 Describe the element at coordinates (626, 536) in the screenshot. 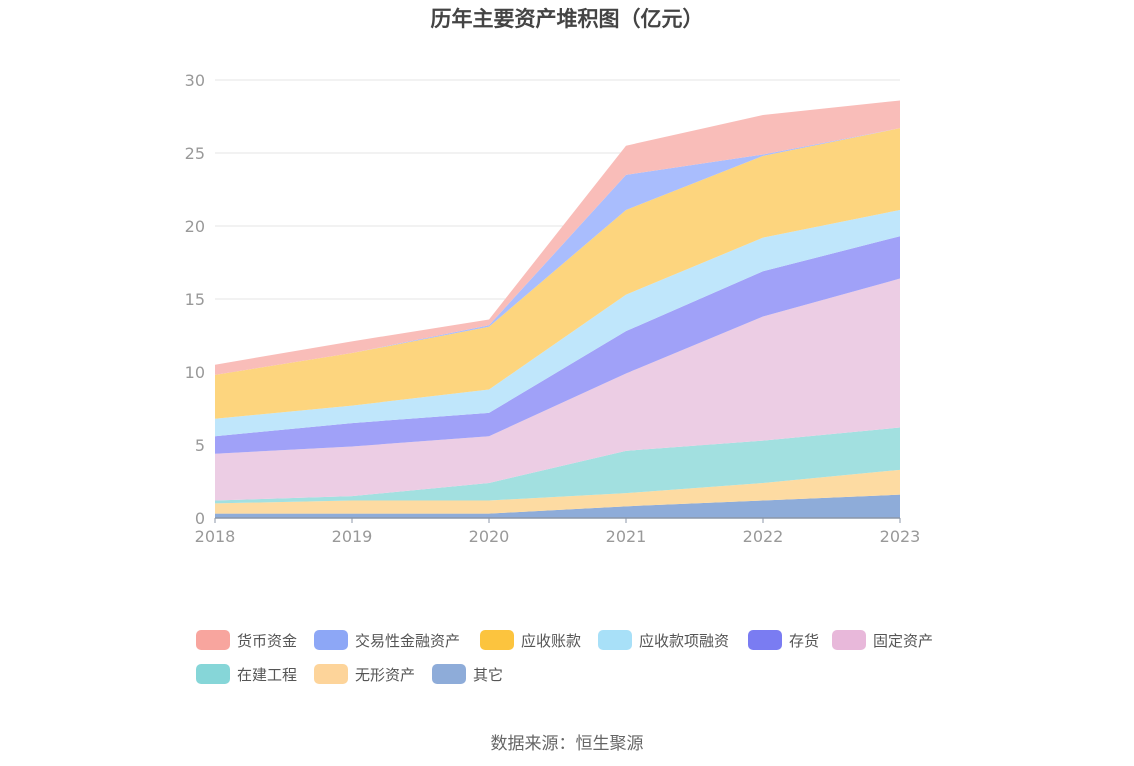

I see `x-tick-label: 2021` at that location.